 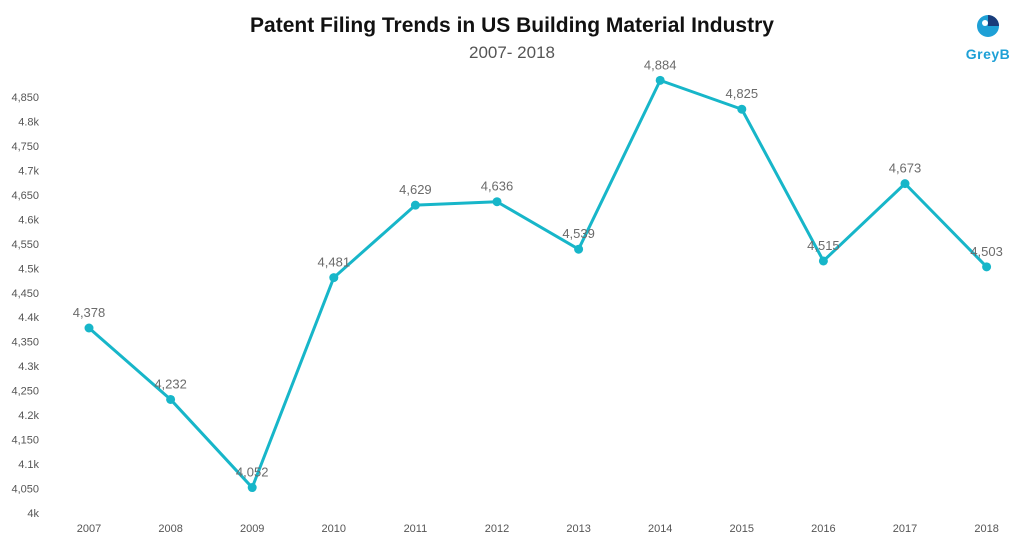 What do you see at coordinates (33, 514) in the screenshot?
I see `y-tick-label: 4k` at bounding box center [33, 514].